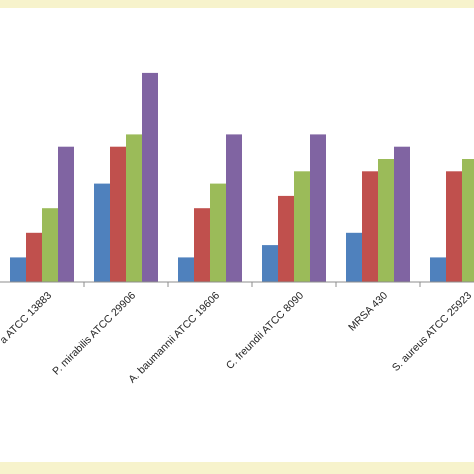 This screenshot has width=474, height=474. Describe the element at coordinates (237, 4) in the screenshot. I see `top-border-strip` at that location.